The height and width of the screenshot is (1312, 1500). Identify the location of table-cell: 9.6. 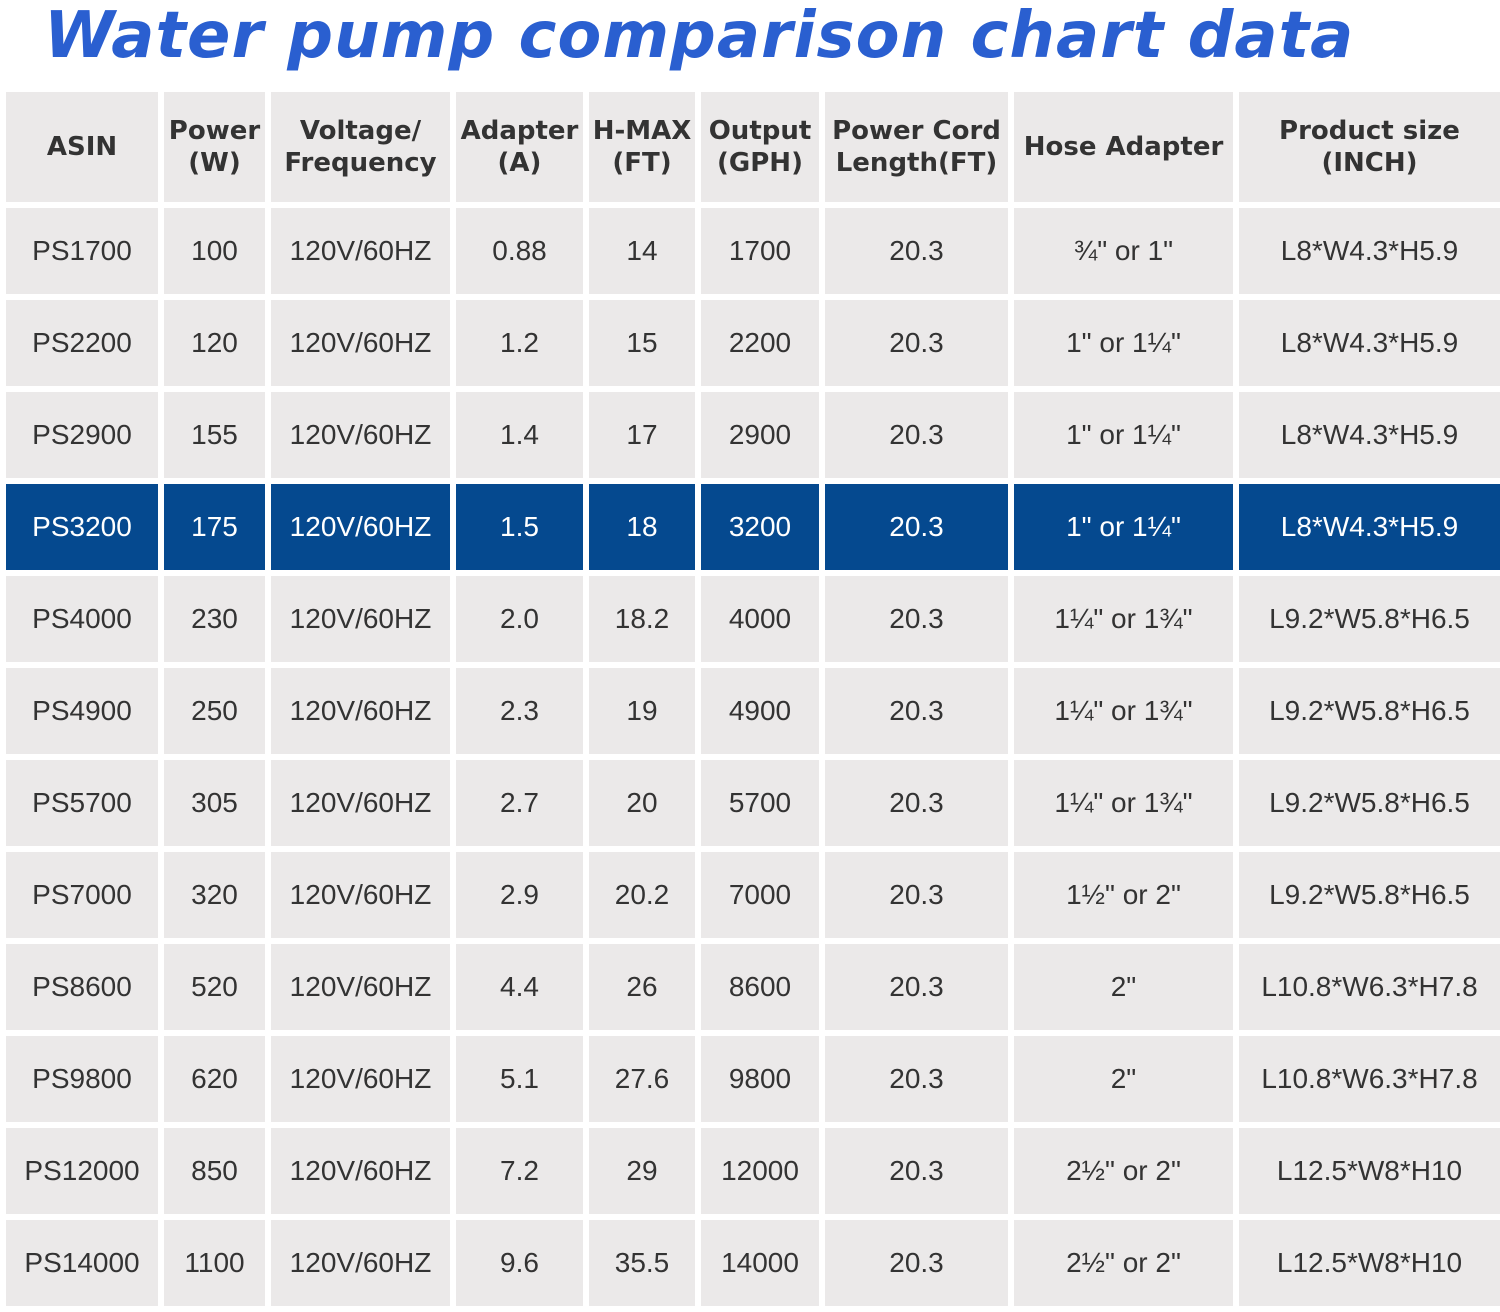
(519, 1263).